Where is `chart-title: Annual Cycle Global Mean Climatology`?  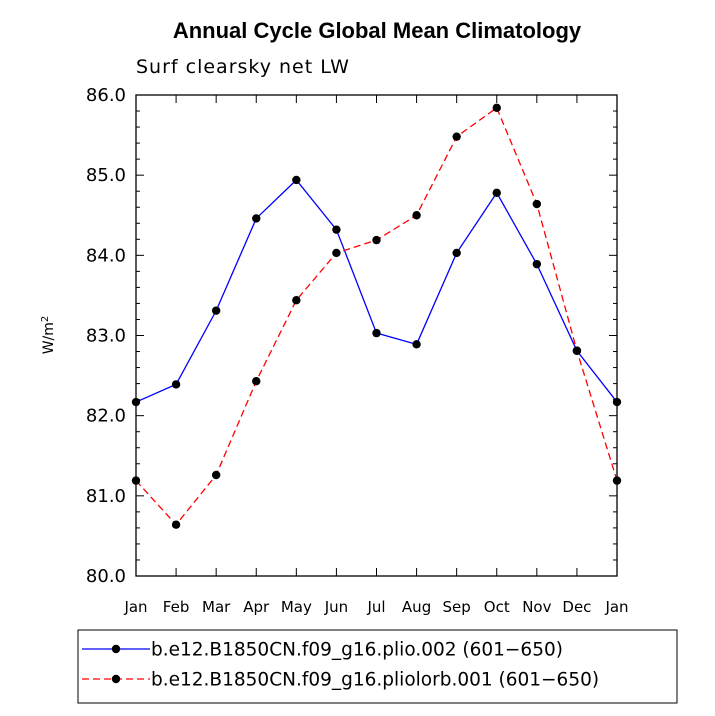 chart-title: Annual Cycle Global Mean Climatology is located at coordinates (377, 30).